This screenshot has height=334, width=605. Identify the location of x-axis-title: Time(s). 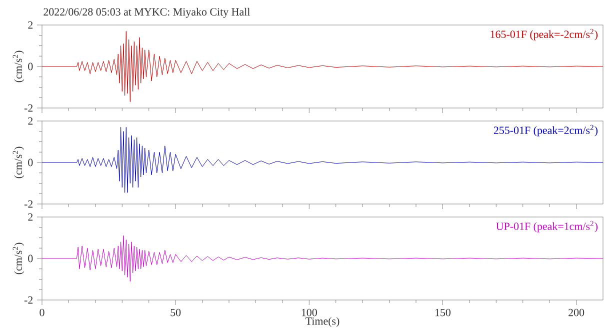
(323, 322).